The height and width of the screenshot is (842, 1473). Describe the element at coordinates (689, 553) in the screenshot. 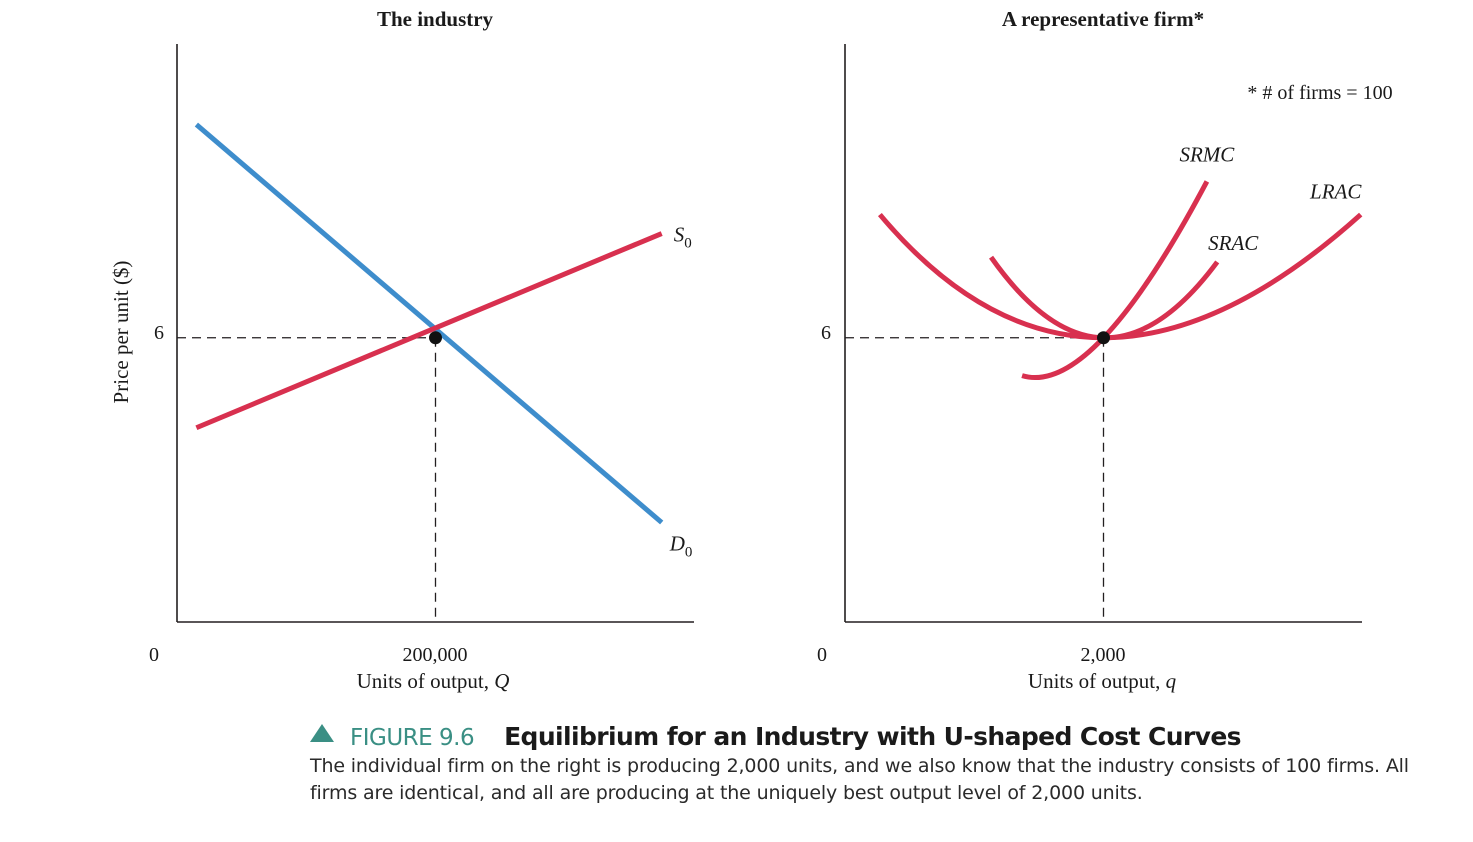

I see `d0-label-sub: 0` at that location.